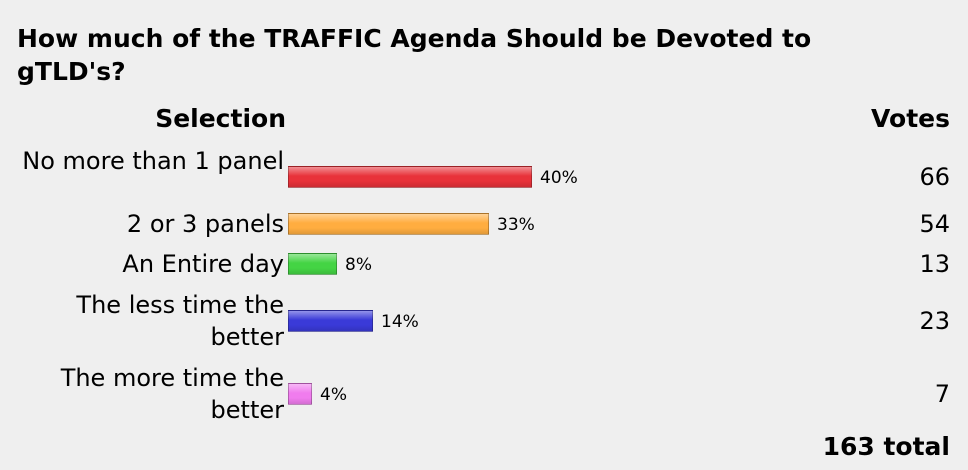  I want to click on result-row: No more than 1 panel 40% 66, so click(484, 177).